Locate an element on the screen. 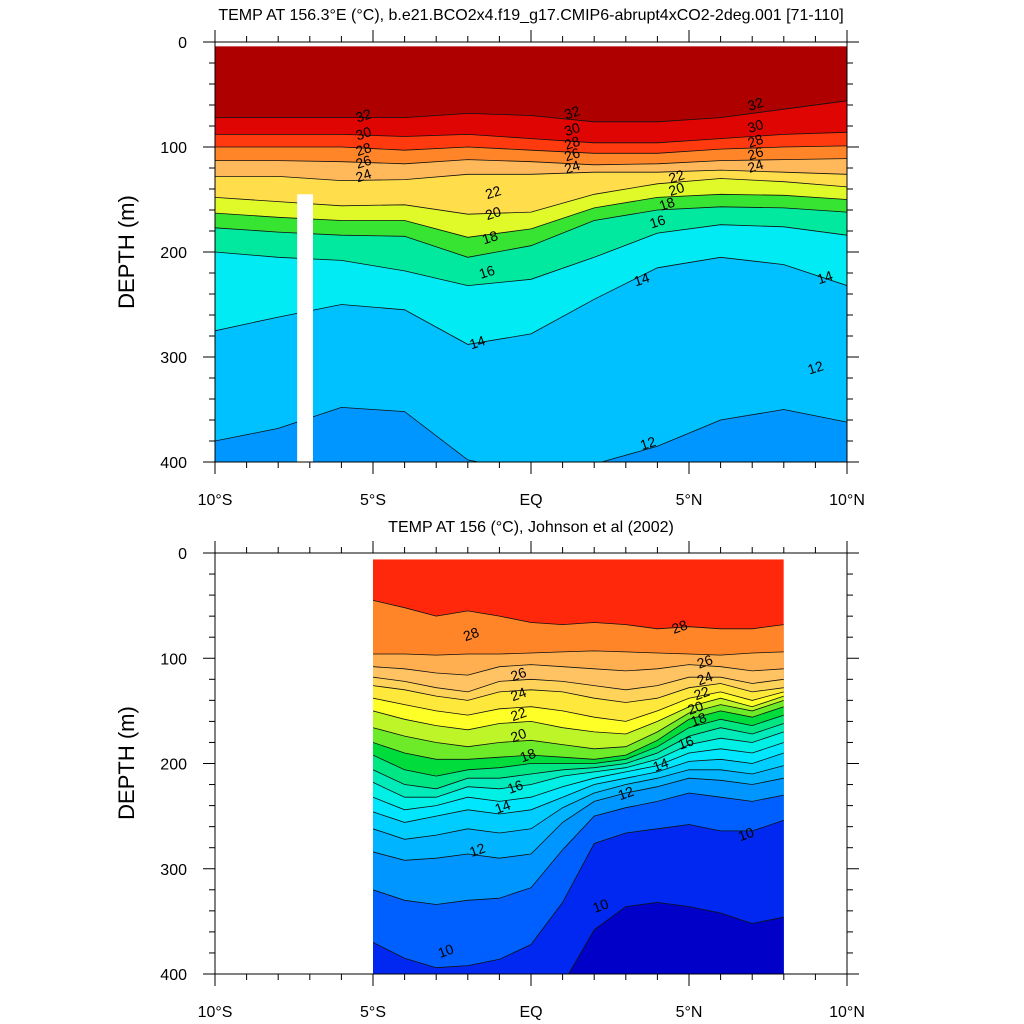 The width and height of the screenshot is (1024, 1024). y-tick-label: 300 is located at coordinates (173, 870).